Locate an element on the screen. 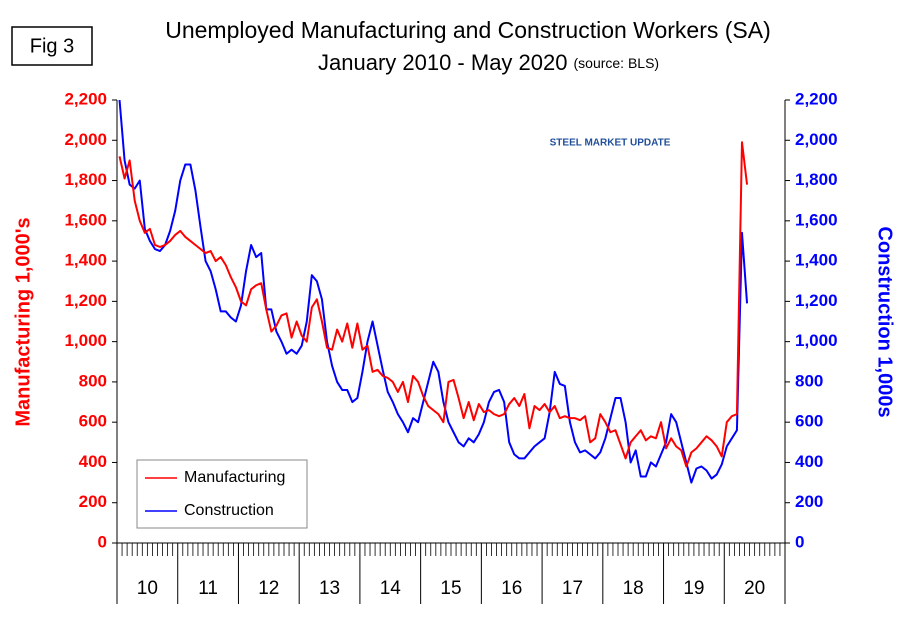  legend-box is located at coordinates (222, 494).